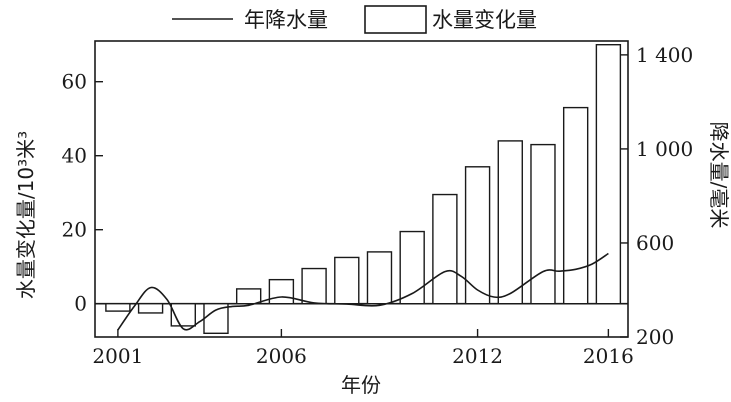 This screenshot has height=402, width=731. Describe the element at coordinates (361, 385) in the screenshot. I see `x-axis-title: 年份` at that location.